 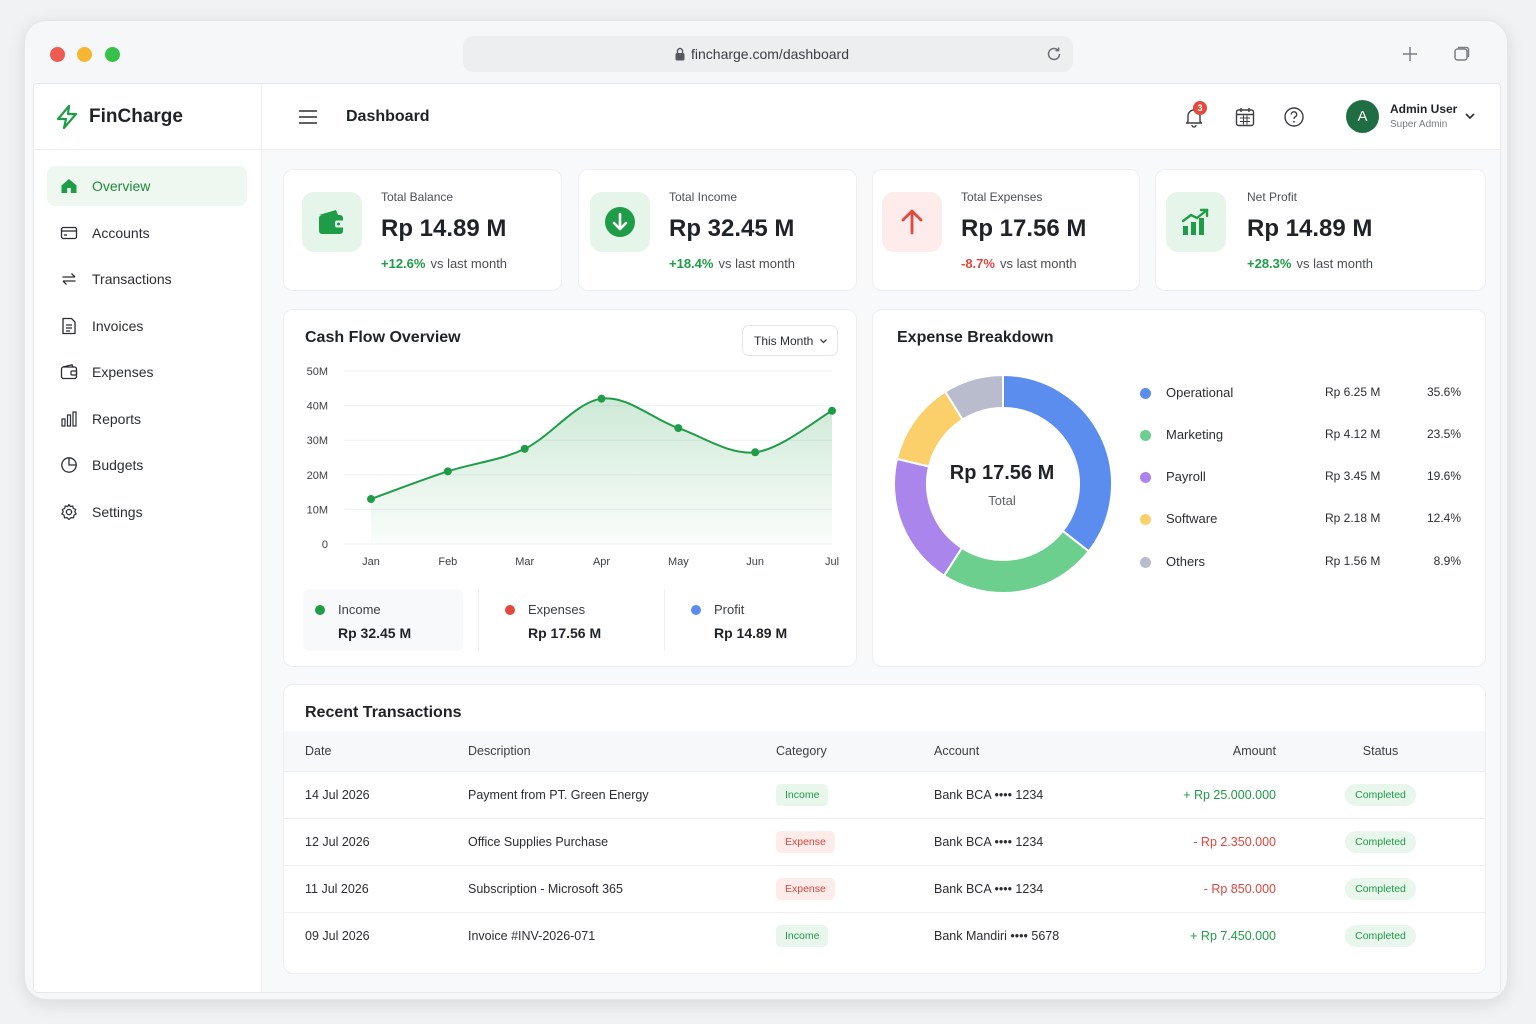 What do you see at coordinates (1304, 477) in the screenshot?
I see `expense-item-payroll: Payroll Rp 3.45 M 19.6%` at bounding box center [1304, 477].